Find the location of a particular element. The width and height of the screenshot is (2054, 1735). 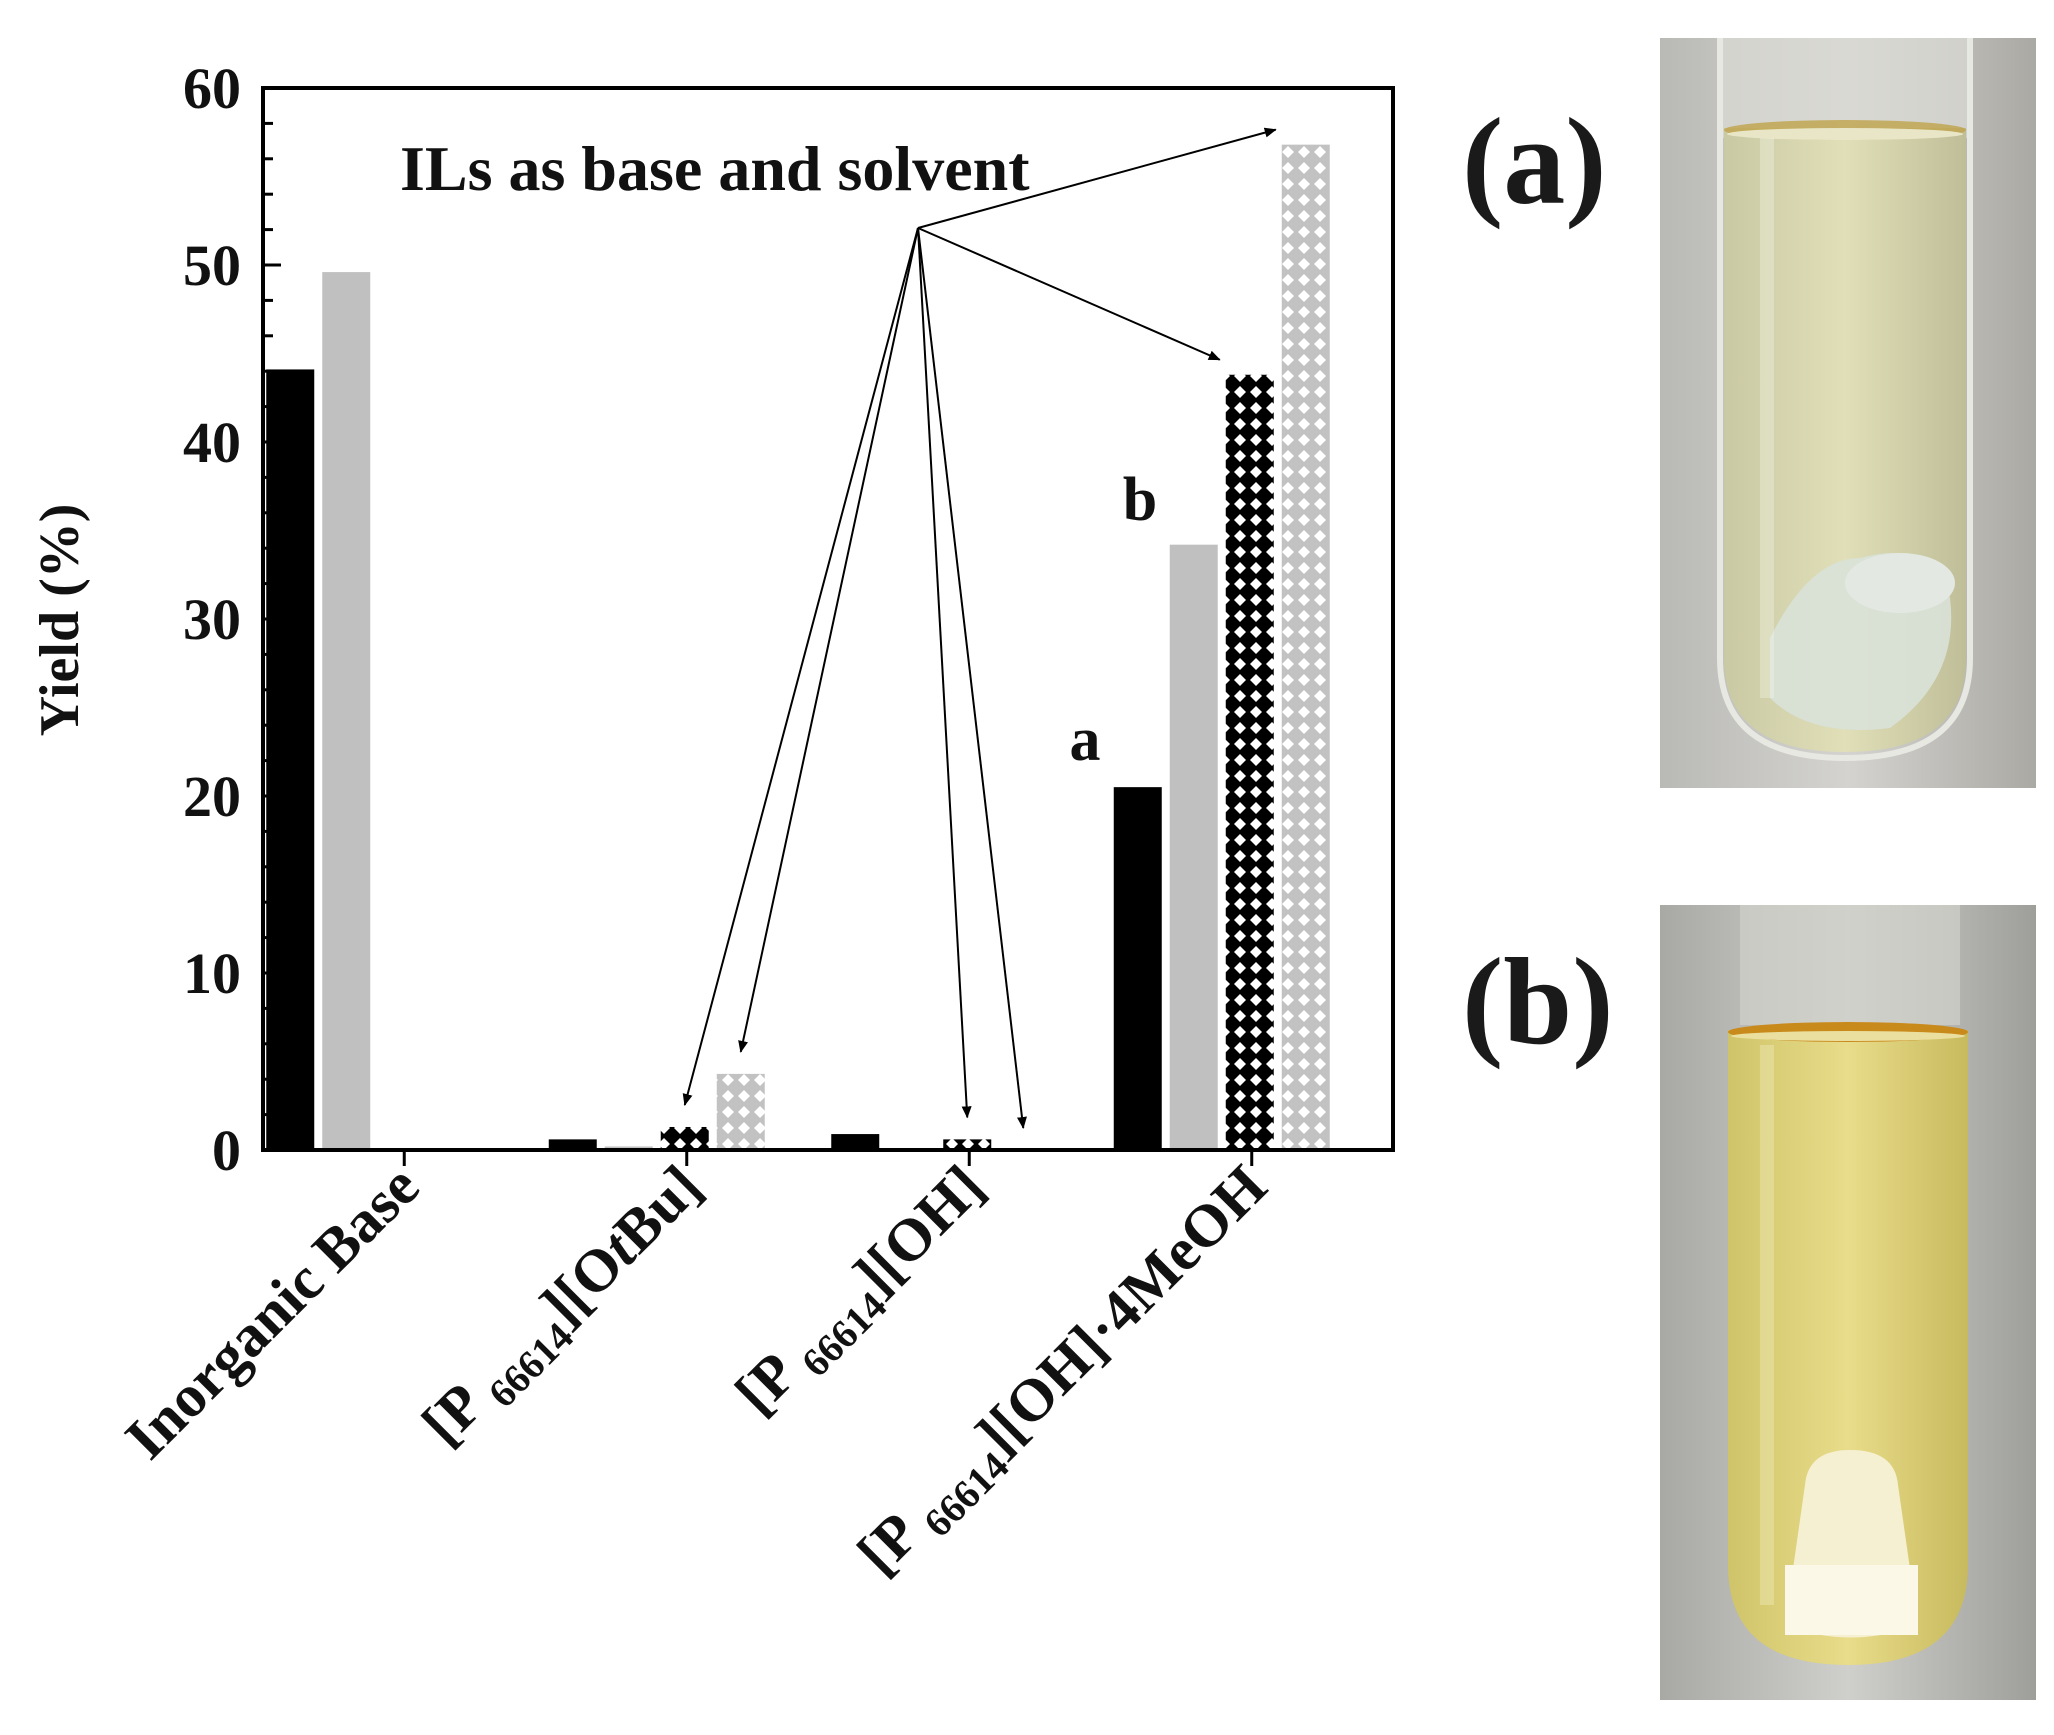

annotation-title: ILs as base and solvent is located at coordinates (715, 168).